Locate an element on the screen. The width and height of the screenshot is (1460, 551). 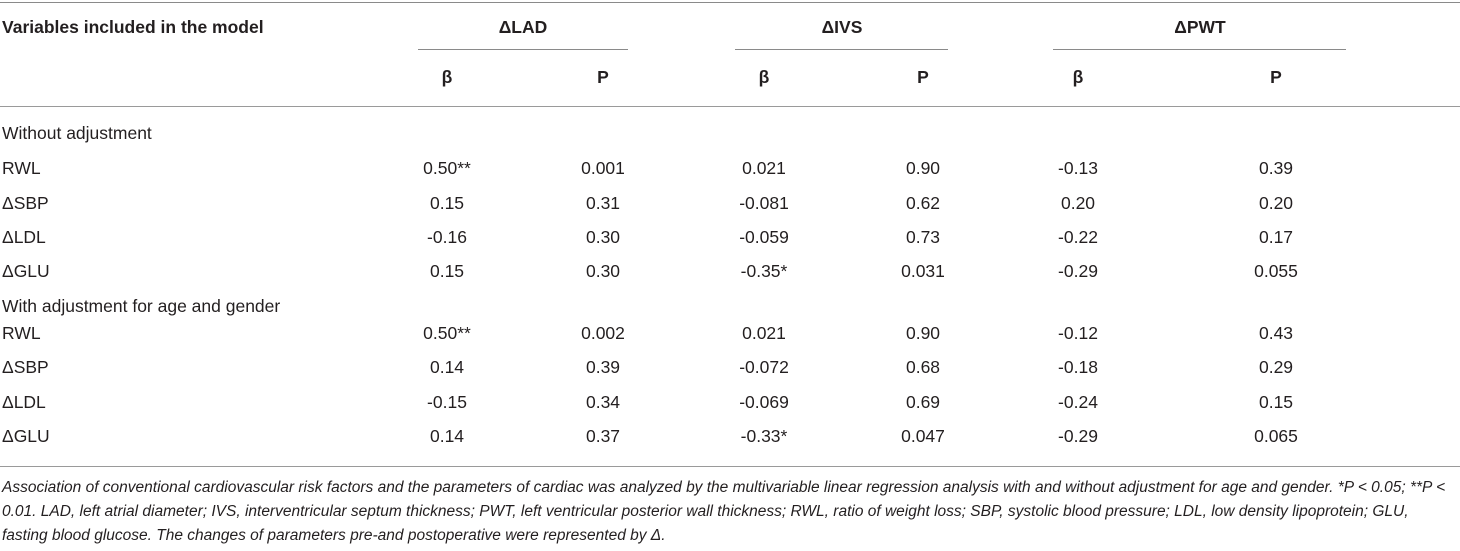
cell-ivs-beta: -0.33* is located at coordinates (764, 436).